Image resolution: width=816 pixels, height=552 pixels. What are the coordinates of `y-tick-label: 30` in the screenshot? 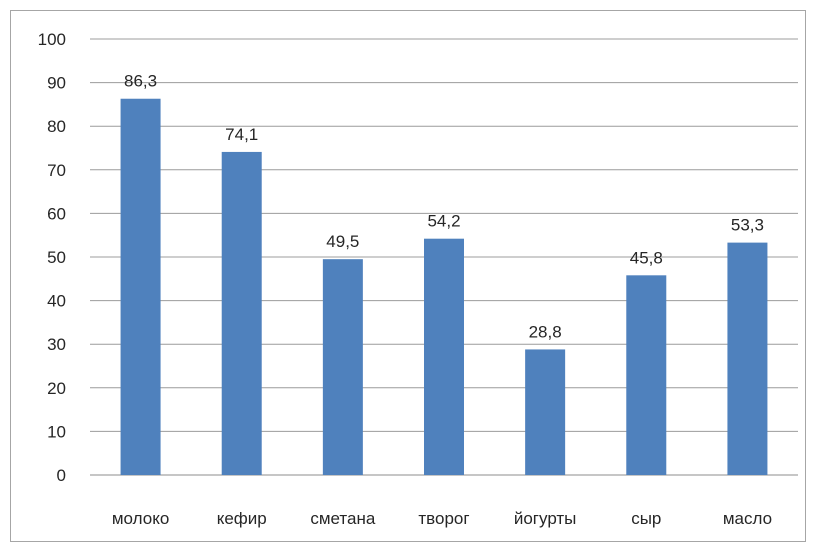 It's located at (56, 344).